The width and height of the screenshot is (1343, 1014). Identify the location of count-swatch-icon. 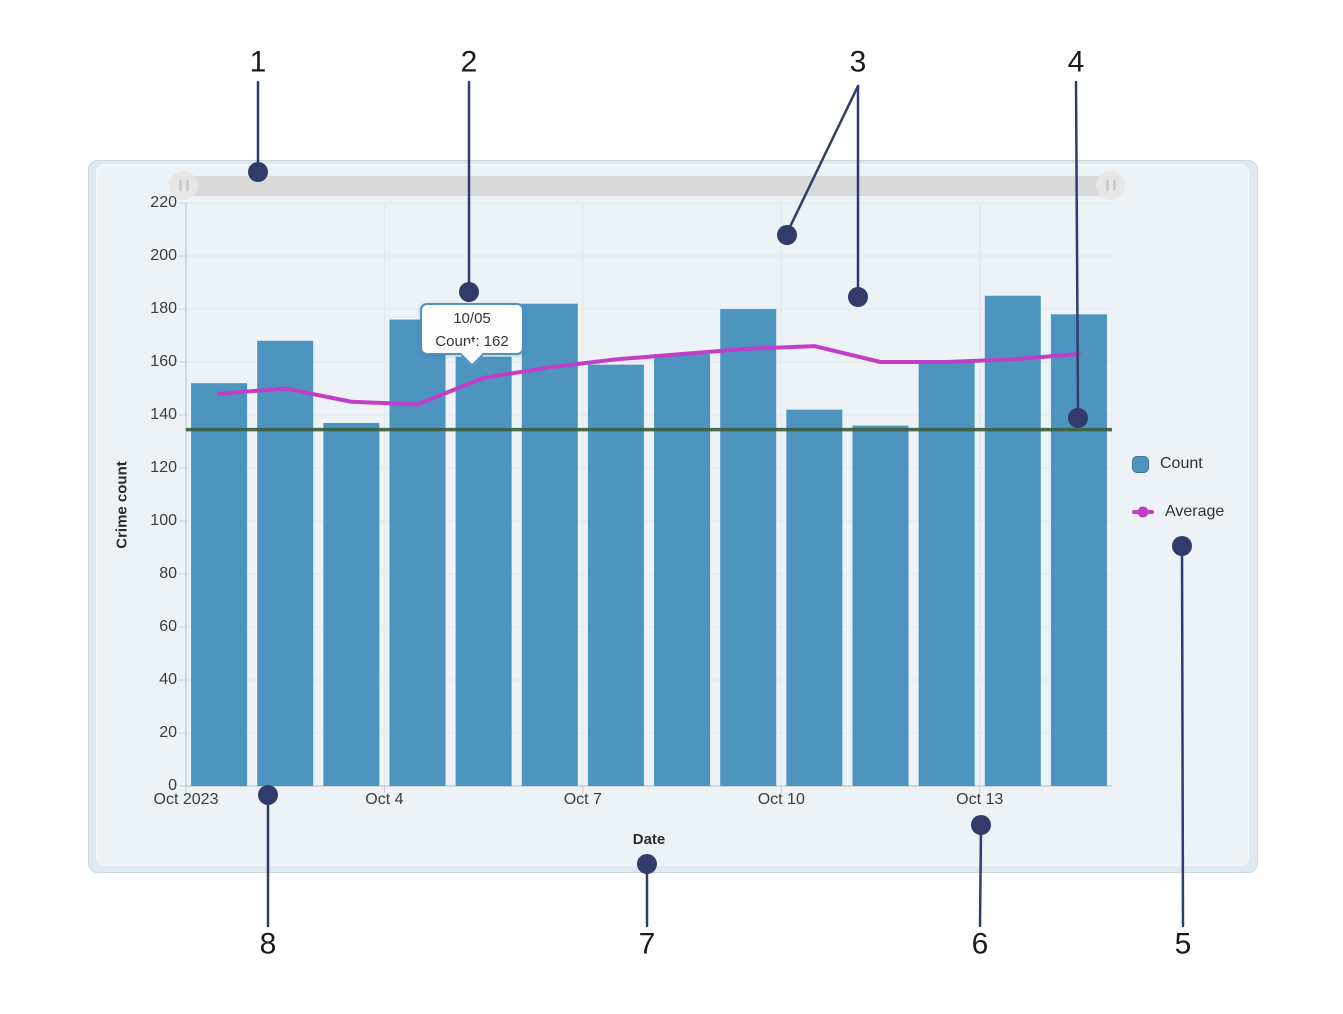
(1140, 464).